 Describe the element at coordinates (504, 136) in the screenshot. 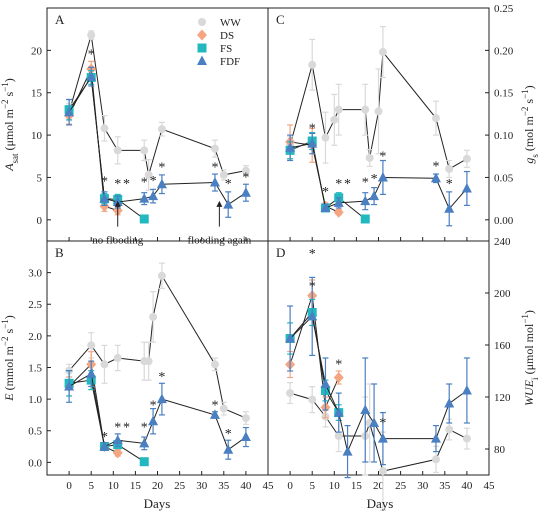

I see `y-tick-label: 0.10` at that location.